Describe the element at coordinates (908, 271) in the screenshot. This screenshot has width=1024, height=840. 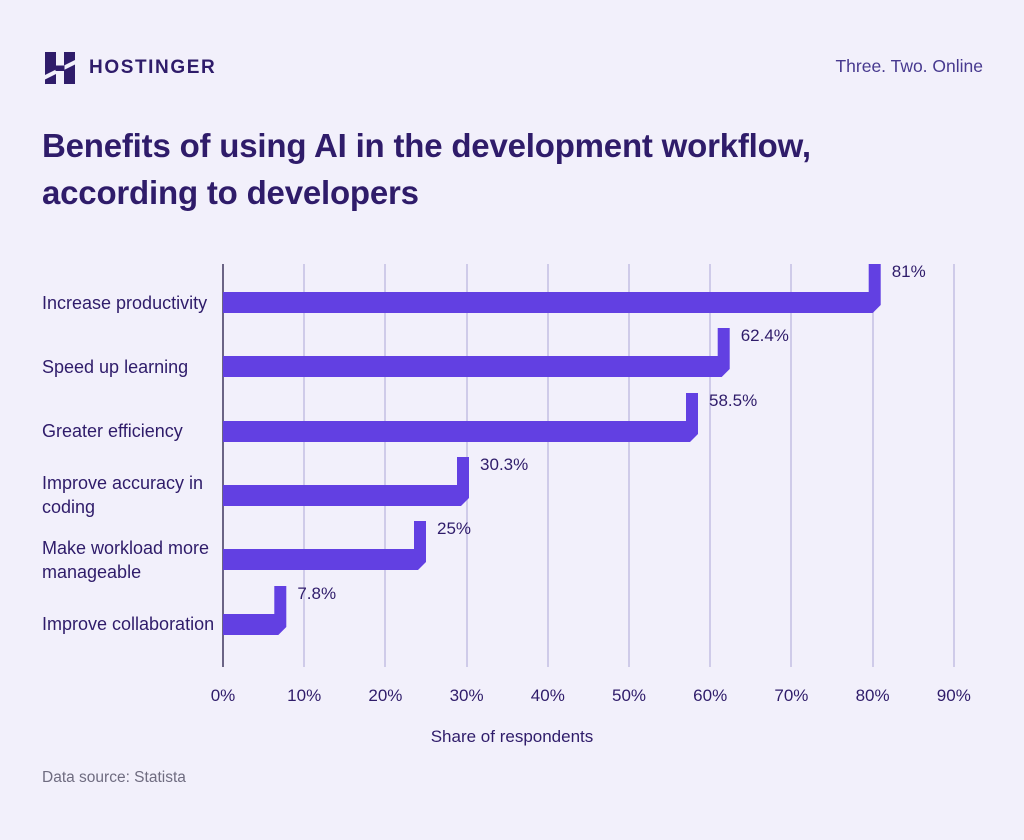
I see `bar-value-label: 81%` at that location.